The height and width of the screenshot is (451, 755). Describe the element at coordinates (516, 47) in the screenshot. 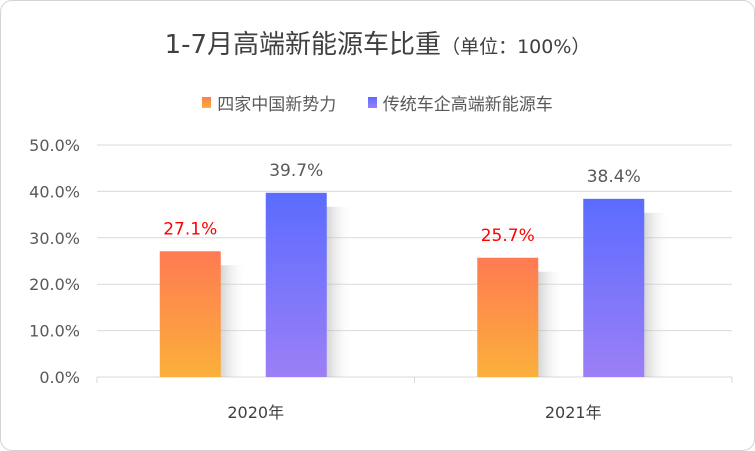

I see `chart-subtitle: （单位：100%）` at that location.